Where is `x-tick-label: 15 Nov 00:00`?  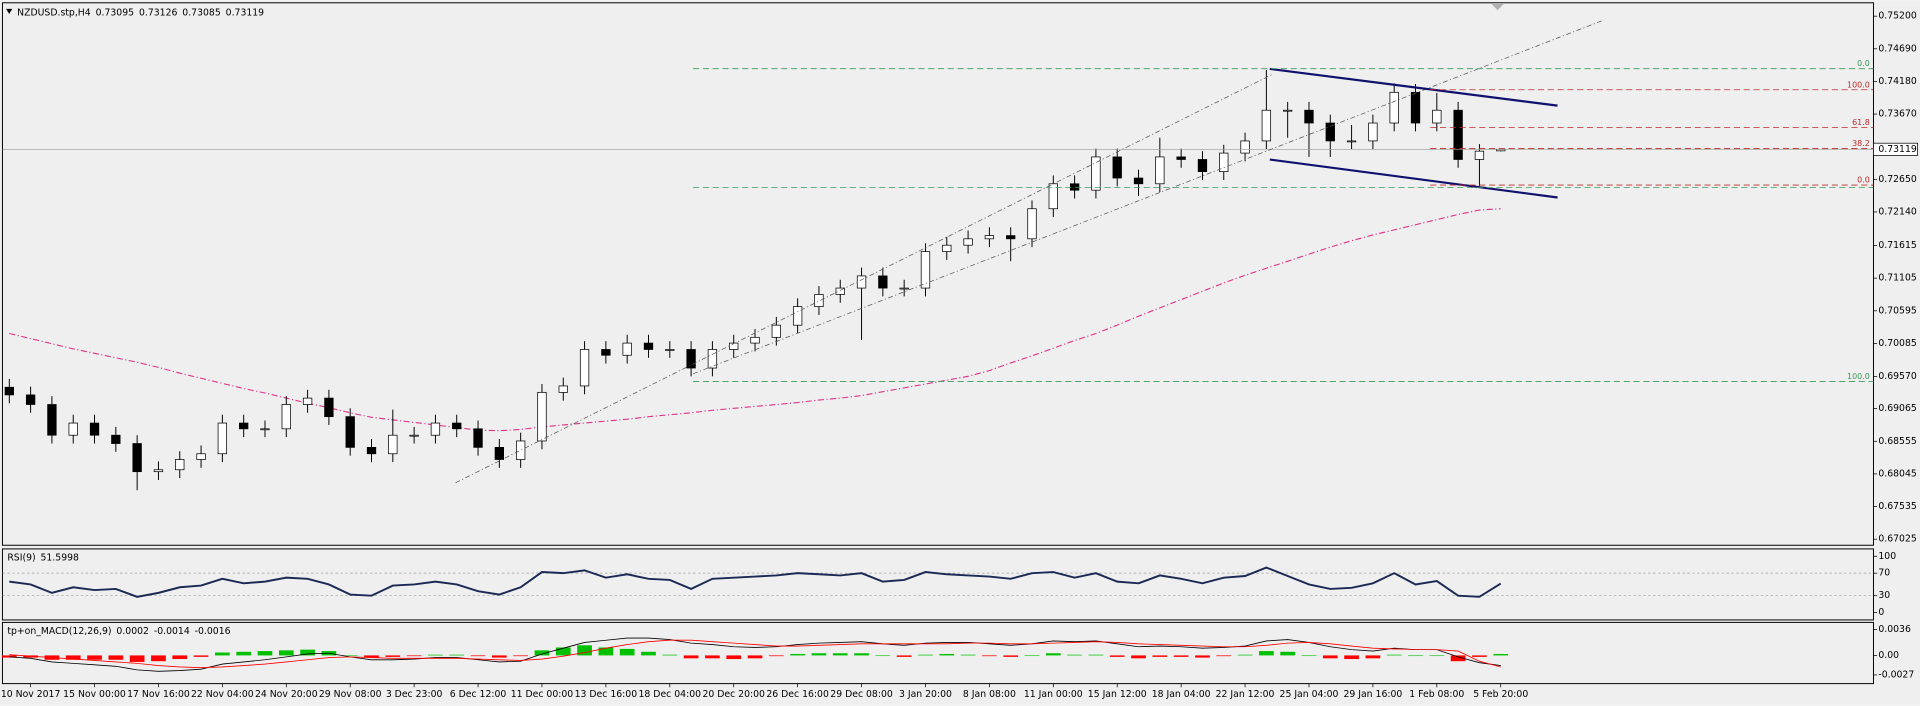 x-tick-label: 15 Nov 00:00 is located at coordinates (94, 694).